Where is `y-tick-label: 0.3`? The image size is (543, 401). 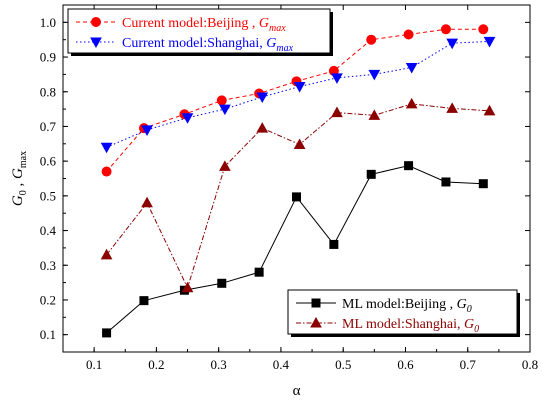 y-tick-label: 0.3 is located at coordinates (48, 265).